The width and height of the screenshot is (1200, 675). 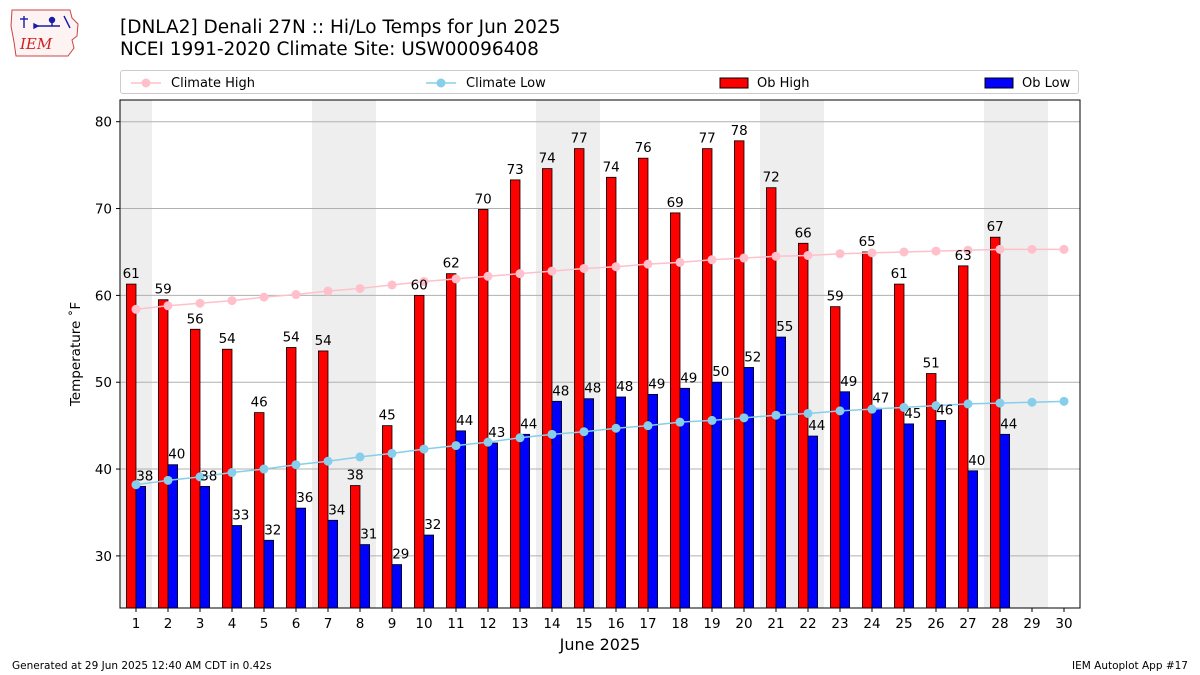 I want to click on y-tick-label: 40, so click(x=103, y=470).